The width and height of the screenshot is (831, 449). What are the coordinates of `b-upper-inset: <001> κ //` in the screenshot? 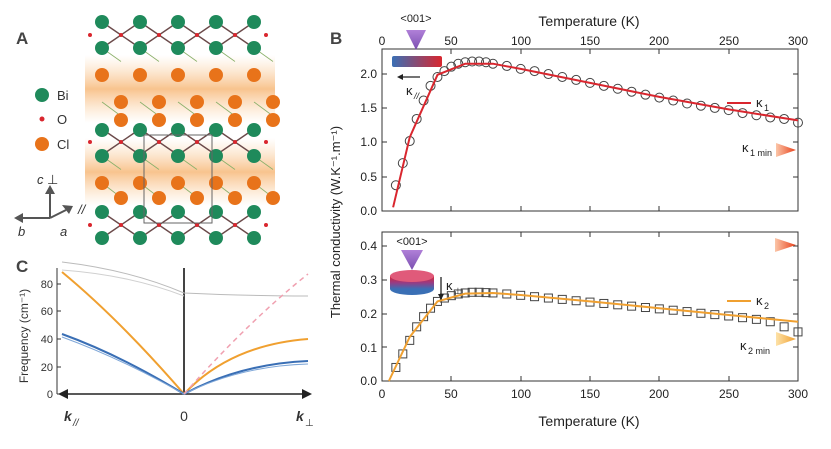 It's located at (417, 57).